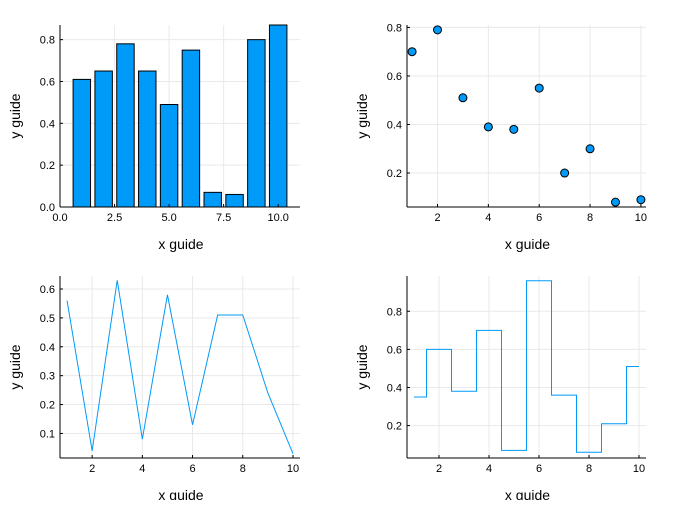 Image resolution: width=700 pixels, height=505 pixels. Describe the element at coordinates (47, 434) in the screenshot. I see `y-tick-label: 0.1` at that location.